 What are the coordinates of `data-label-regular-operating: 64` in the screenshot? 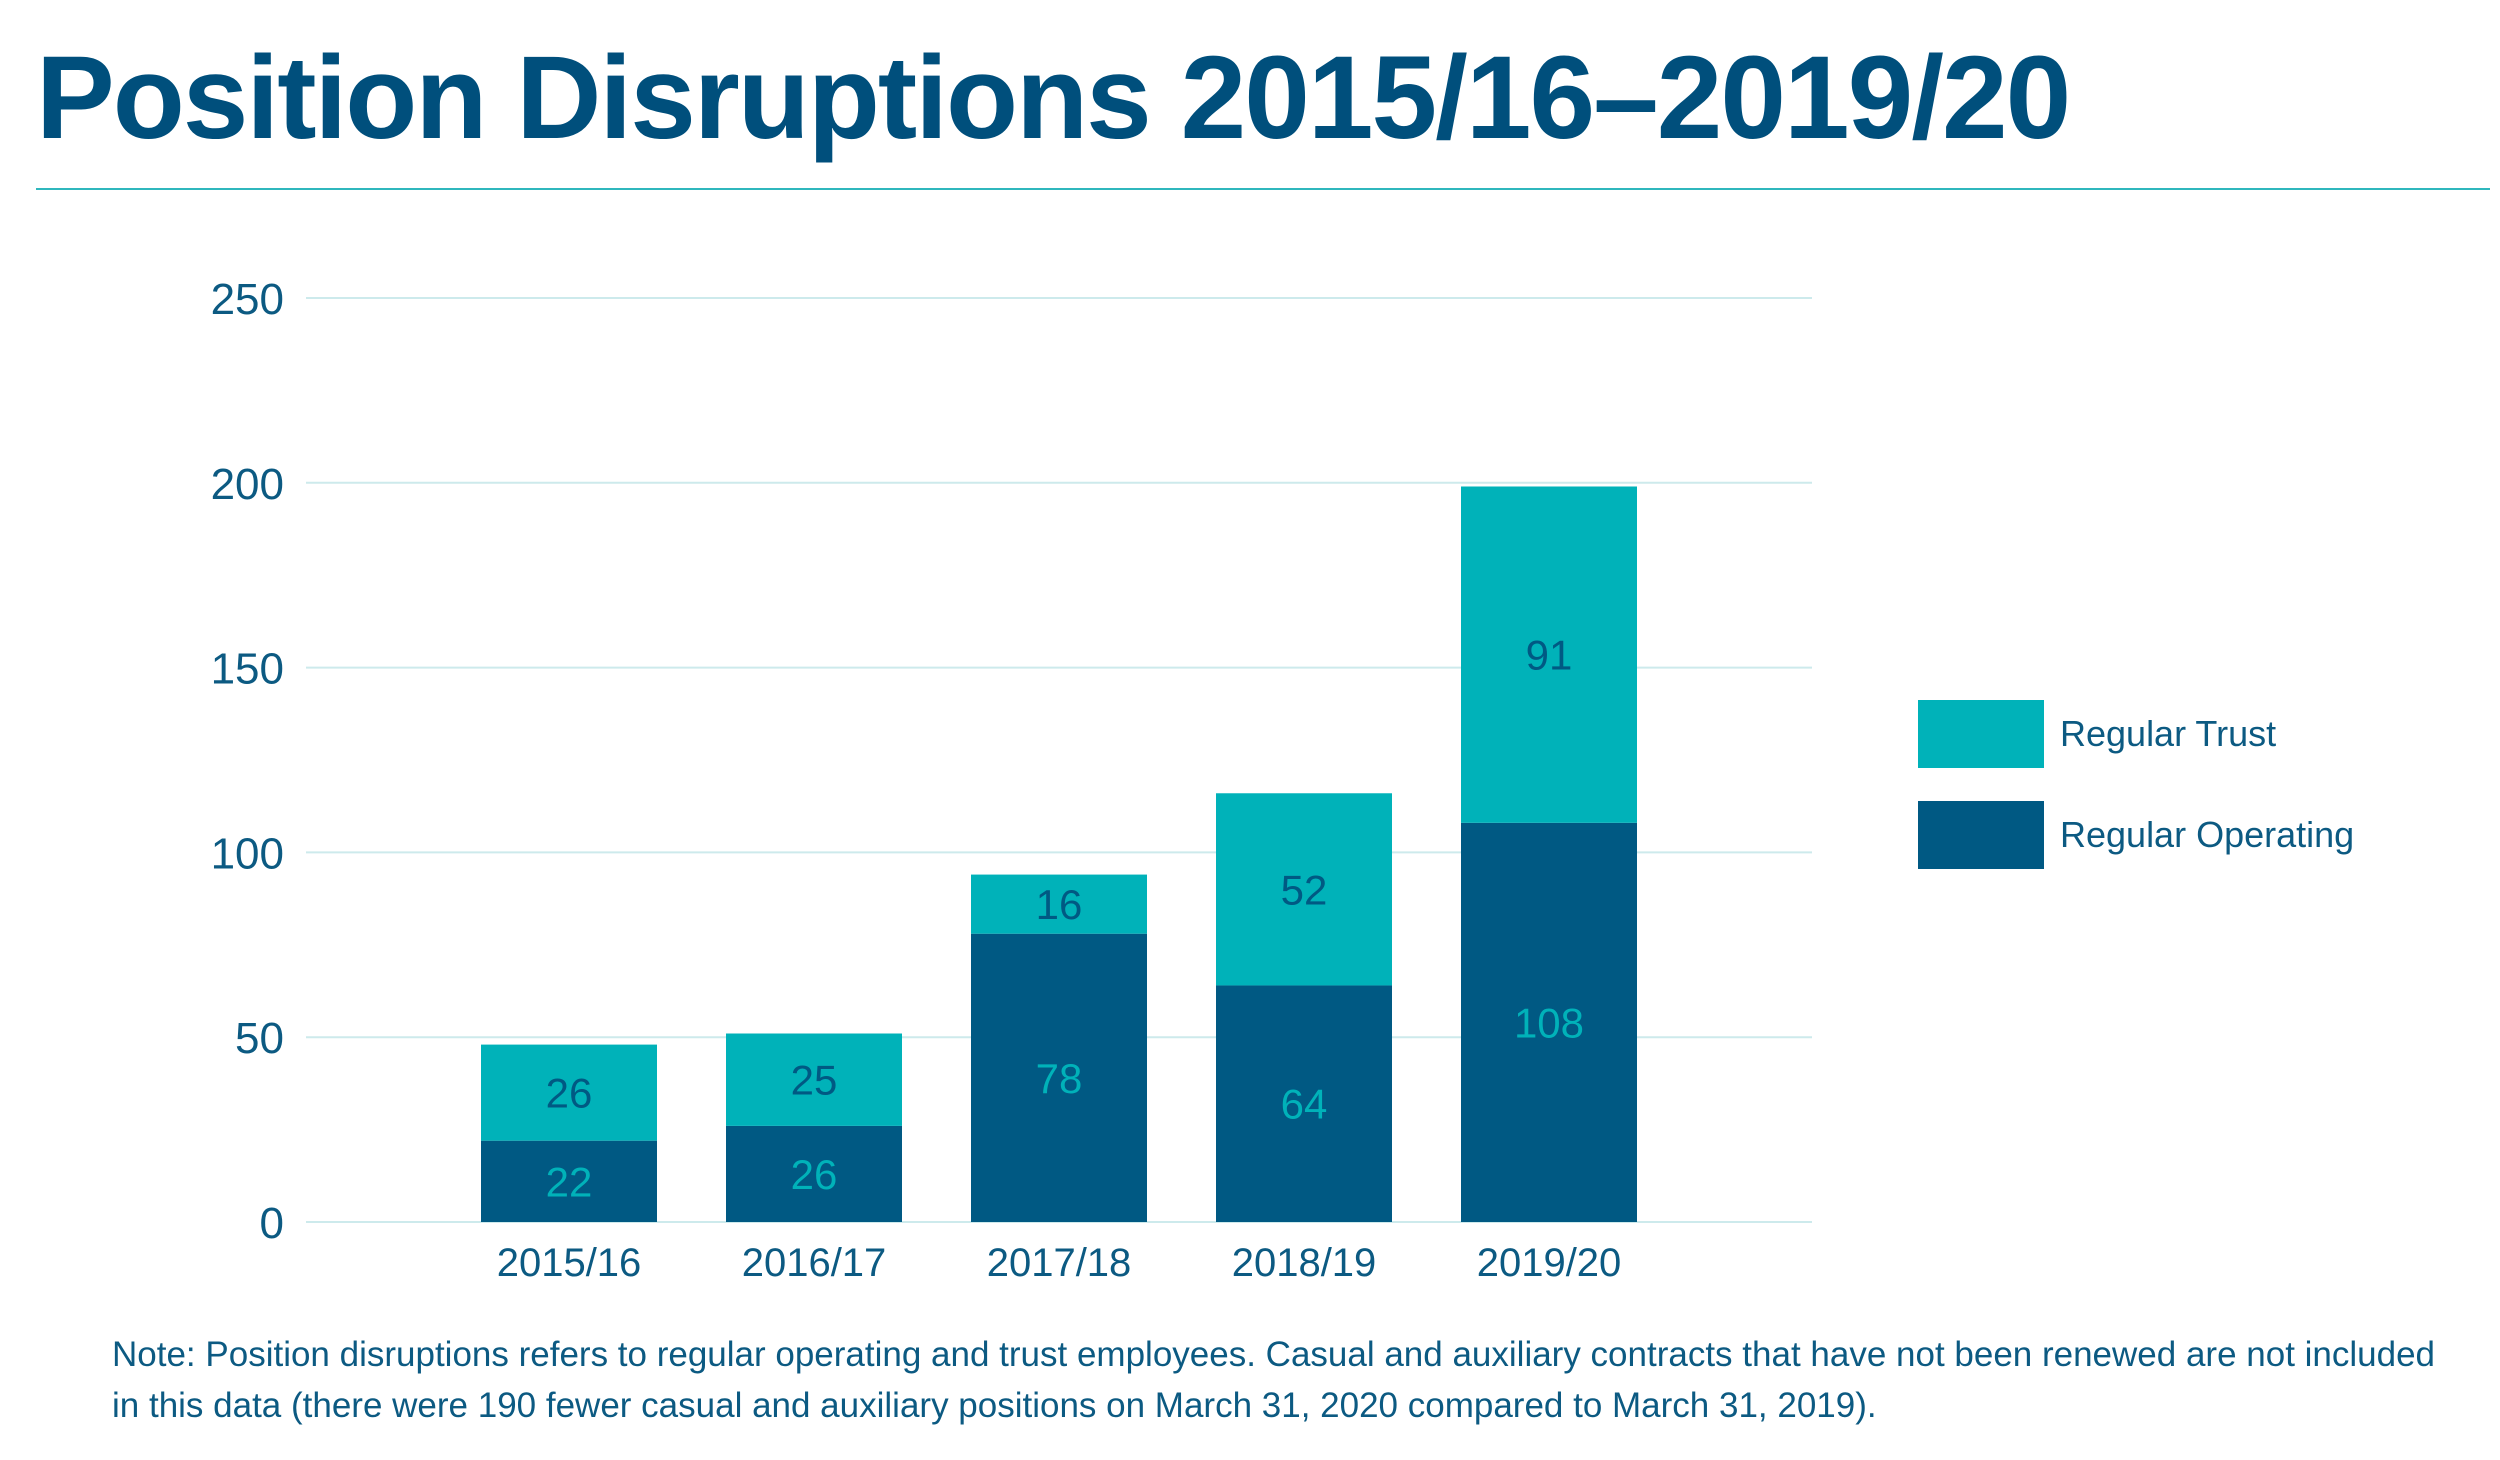 It's located at (1304, 1104).